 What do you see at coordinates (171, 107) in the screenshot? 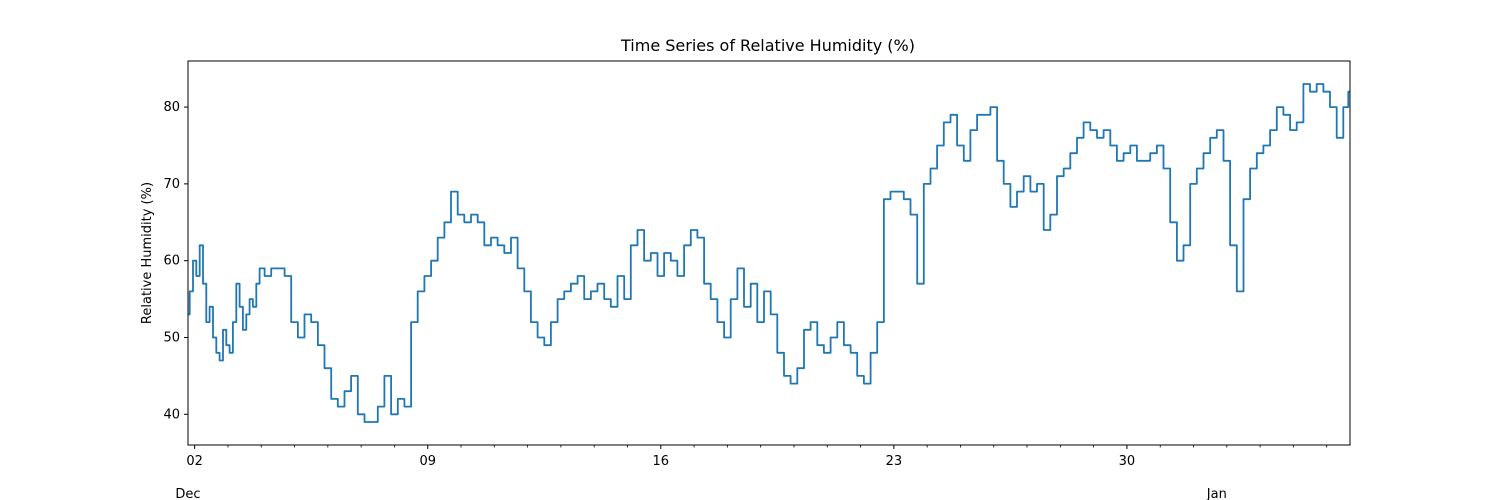
I see `y-tick-label: 80` at bounding box center [171, 107].